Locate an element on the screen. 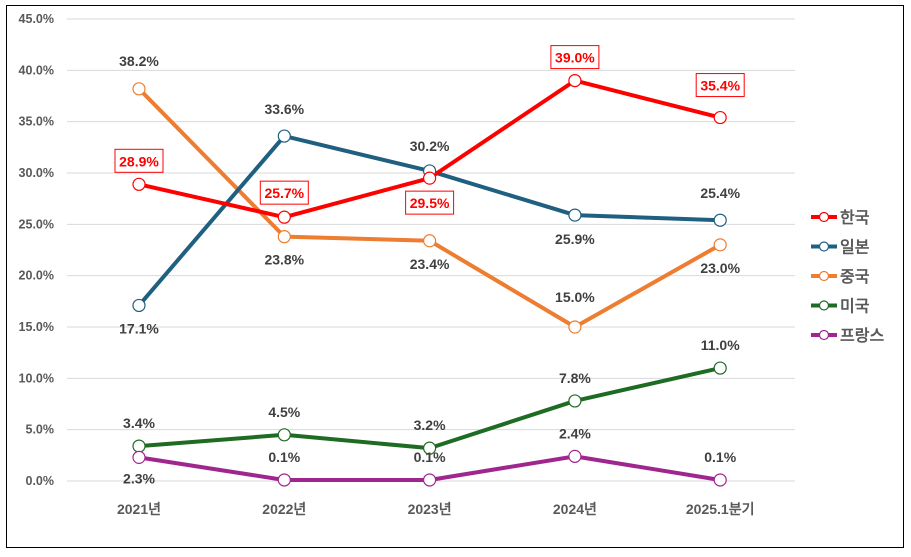 This screenshot has width=911, height=557. y-tick-label: 25.0% is located at coordinates (36, 224).